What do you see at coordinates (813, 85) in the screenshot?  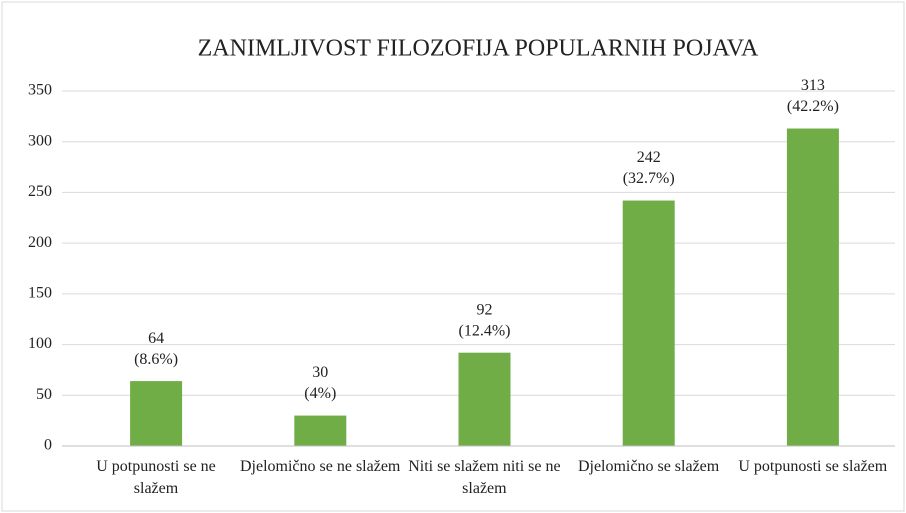 I see `value-label: 313` at bounding box center [813, 85].